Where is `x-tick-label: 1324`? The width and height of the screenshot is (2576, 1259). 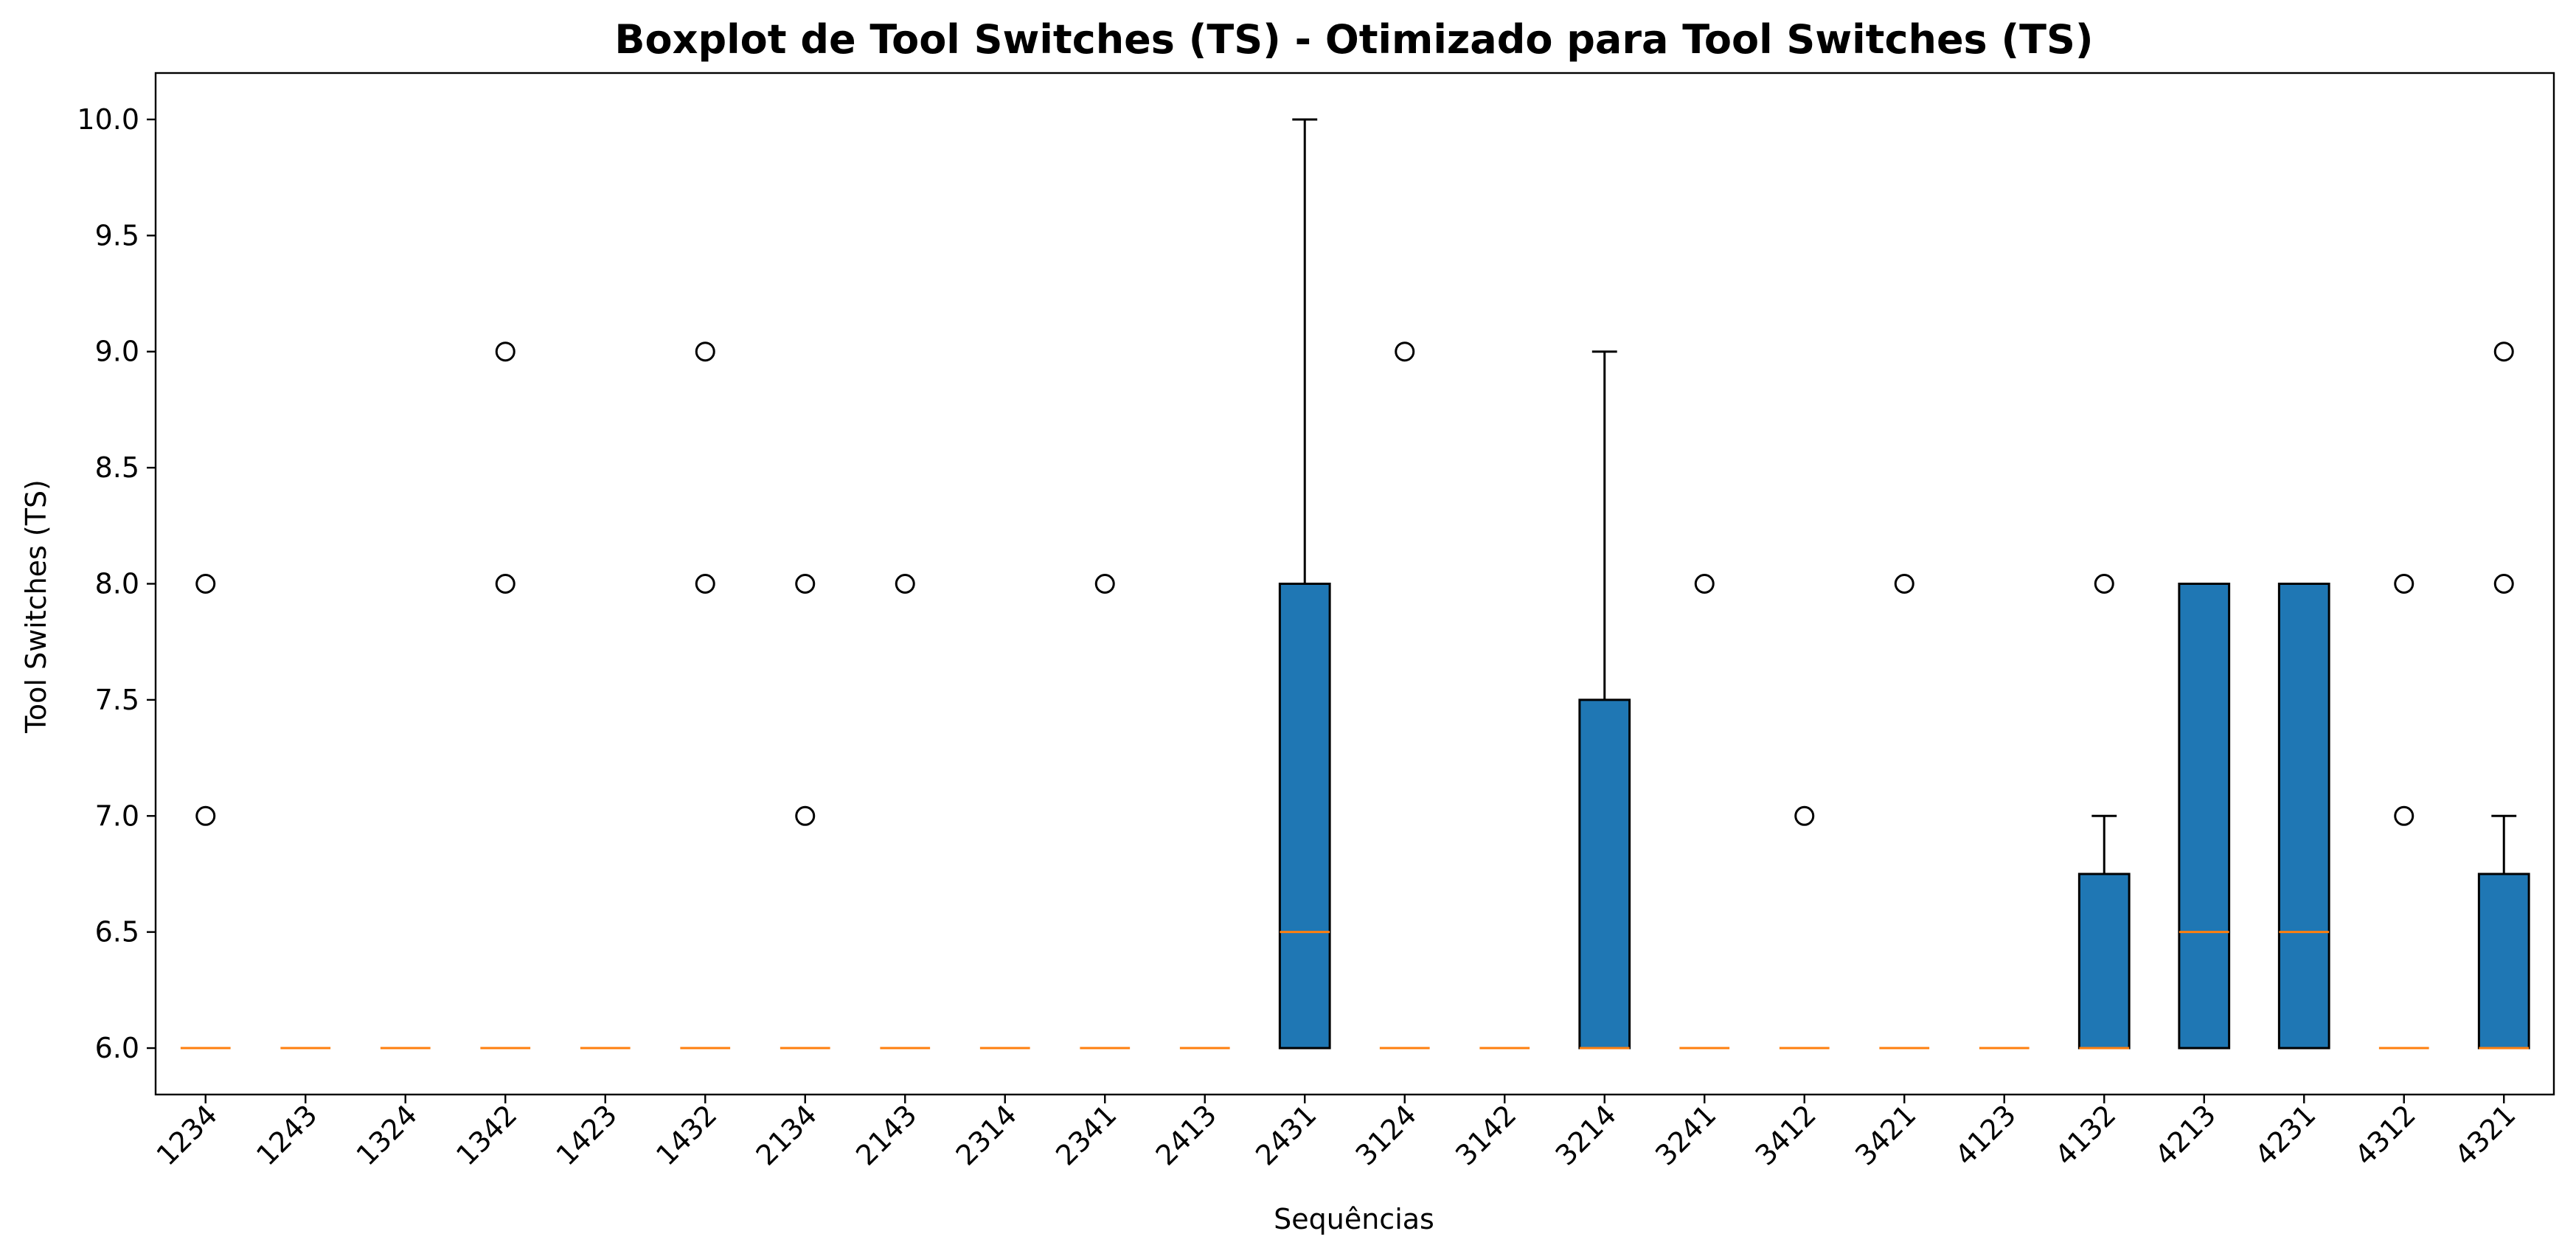 x-tick-label: 1324 is located at coordinates (387, 1135).